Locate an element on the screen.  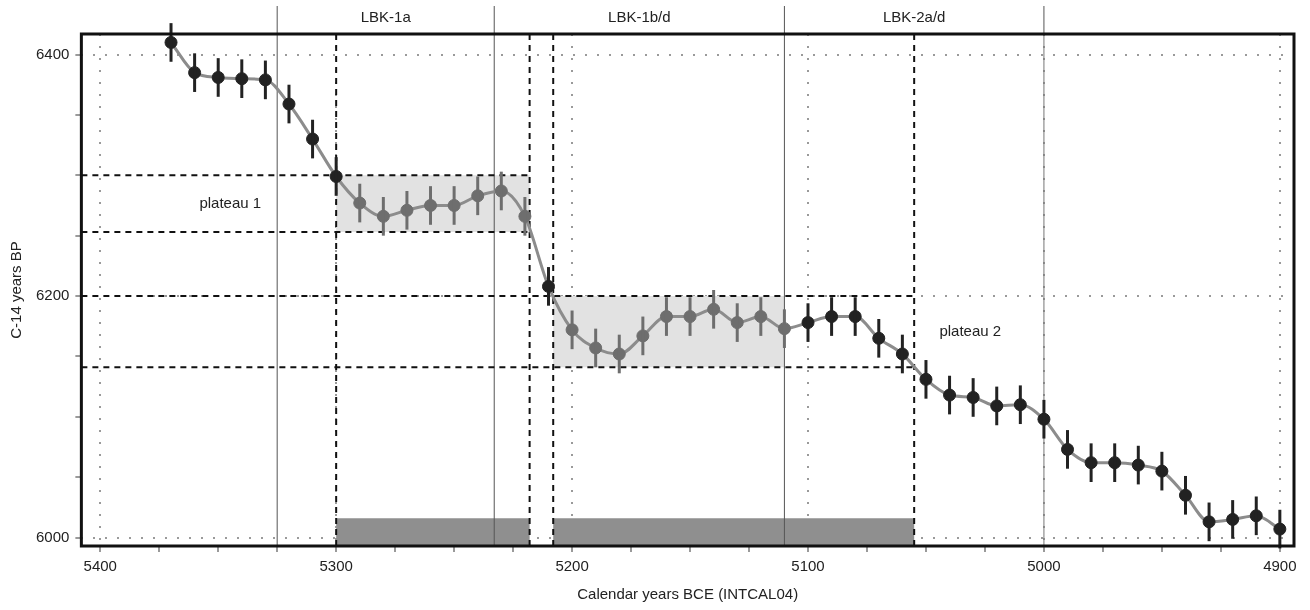
x-tick-label: 5300 is located at coordinates (336, 566).